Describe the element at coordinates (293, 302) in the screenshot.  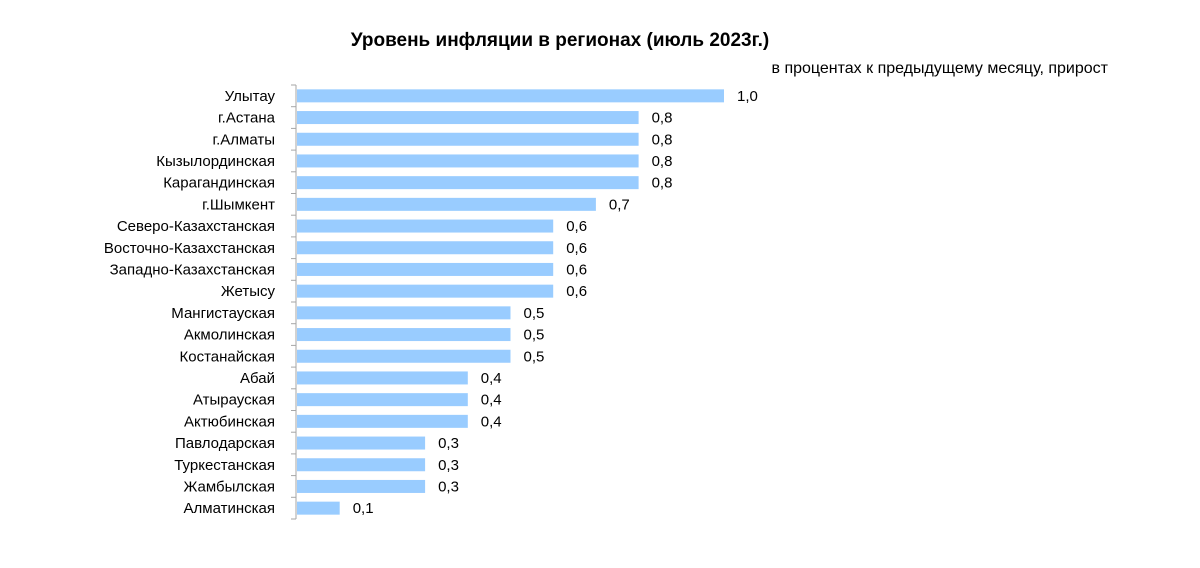
I see `category-axis` at that location.